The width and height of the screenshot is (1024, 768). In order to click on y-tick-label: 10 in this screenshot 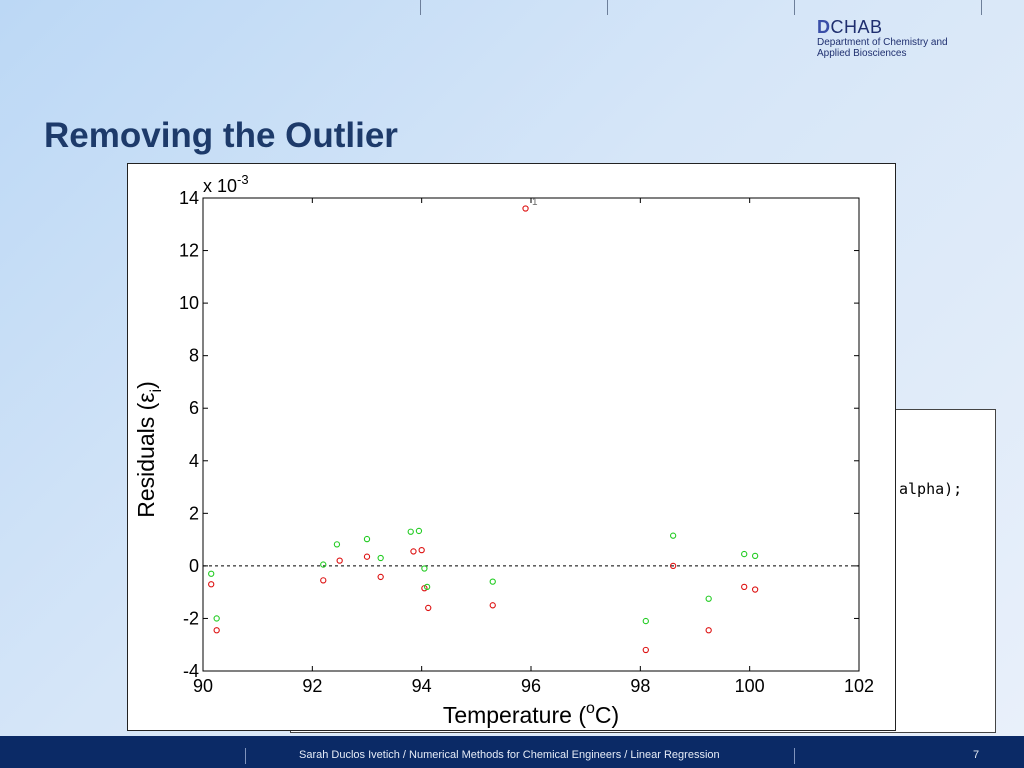, I will do `click(189, 303)`.